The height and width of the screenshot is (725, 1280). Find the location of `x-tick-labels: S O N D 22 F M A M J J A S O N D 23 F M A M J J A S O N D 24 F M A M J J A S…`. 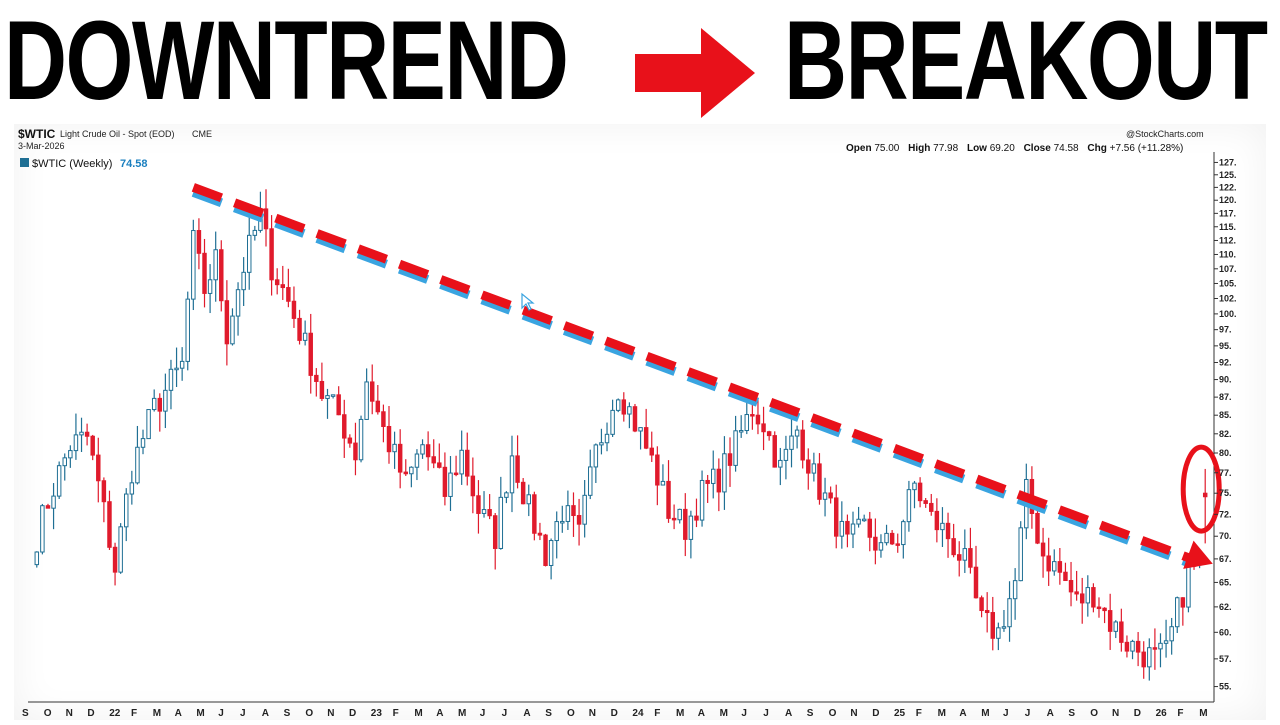

x-tick-labels: S O N D 22 F M A M J J A S O N D 23 F M A M J J A S O N D 24 F M A M J J A S… is located at coordinates (615, 713).